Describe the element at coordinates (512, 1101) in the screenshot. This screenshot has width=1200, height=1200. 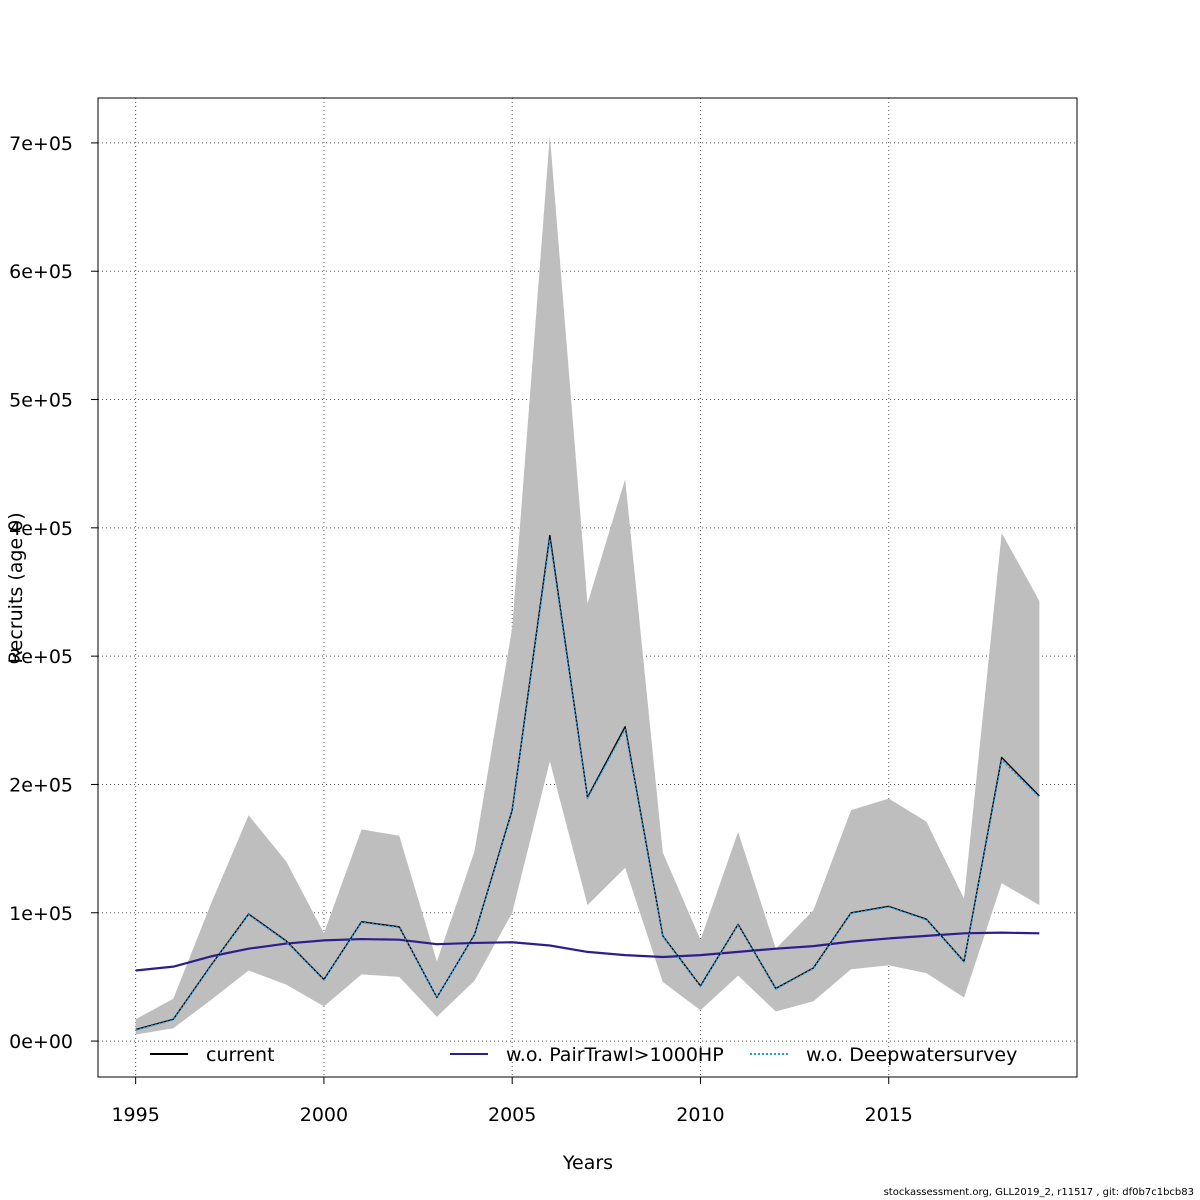
I see `x-axis: 1995 2000 2005 2010 2015` at that location.